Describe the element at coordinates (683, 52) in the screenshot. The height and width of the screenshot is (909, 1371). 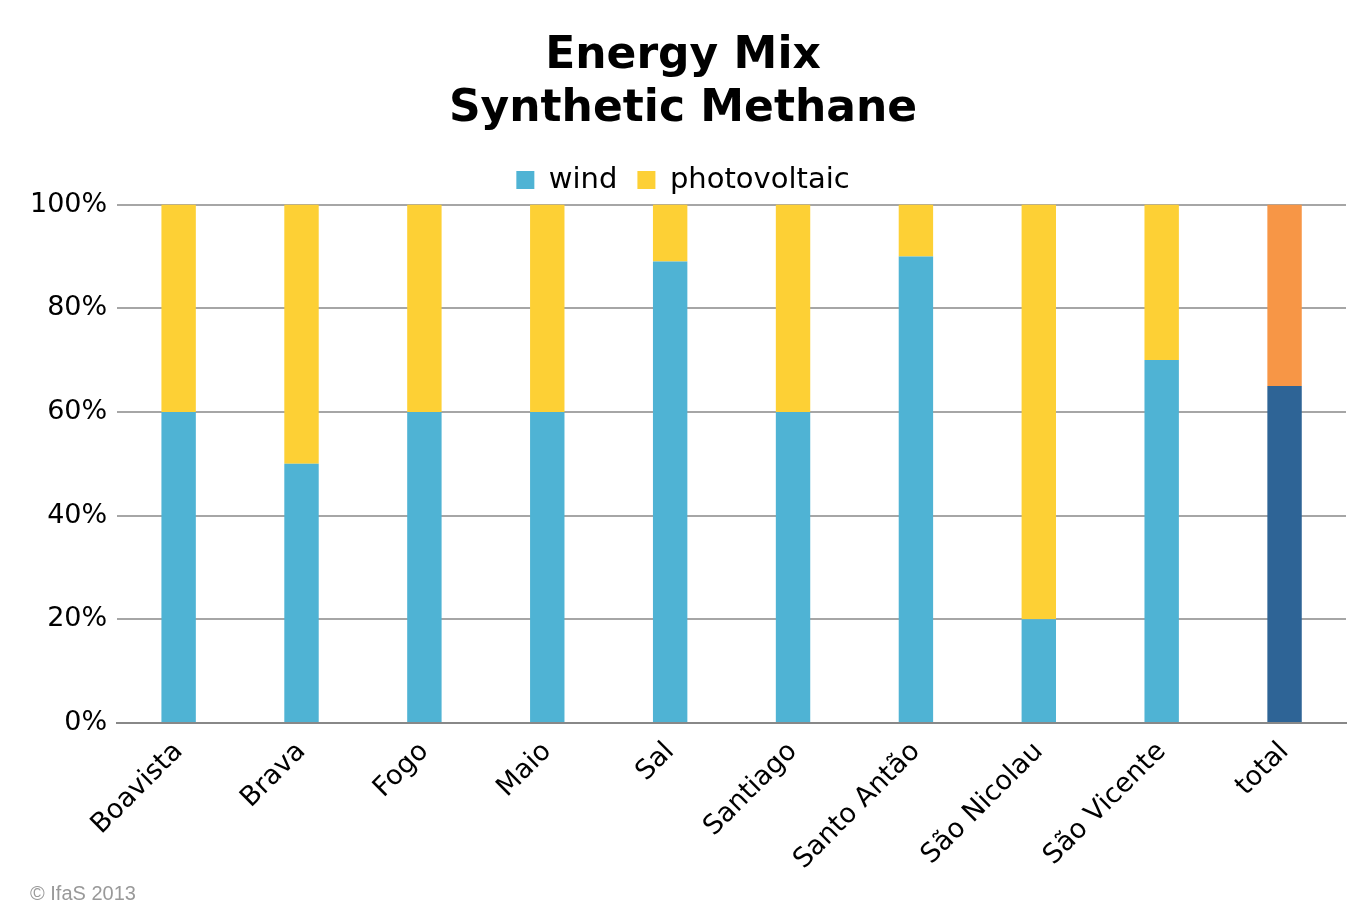
I see `chart-title: Energy Mix` at that location.